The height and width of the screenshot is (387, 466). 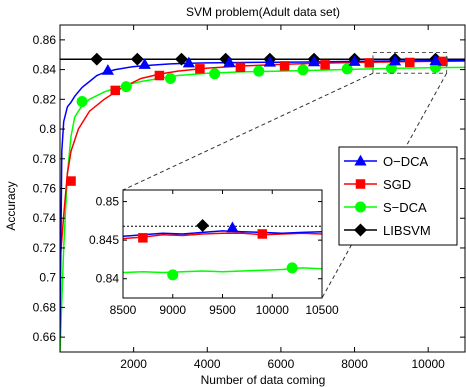 What do you see at coordinates (232, 227) in the screenshot?
I see `inset-marker-o-dca` at bounding box center [232, 227].